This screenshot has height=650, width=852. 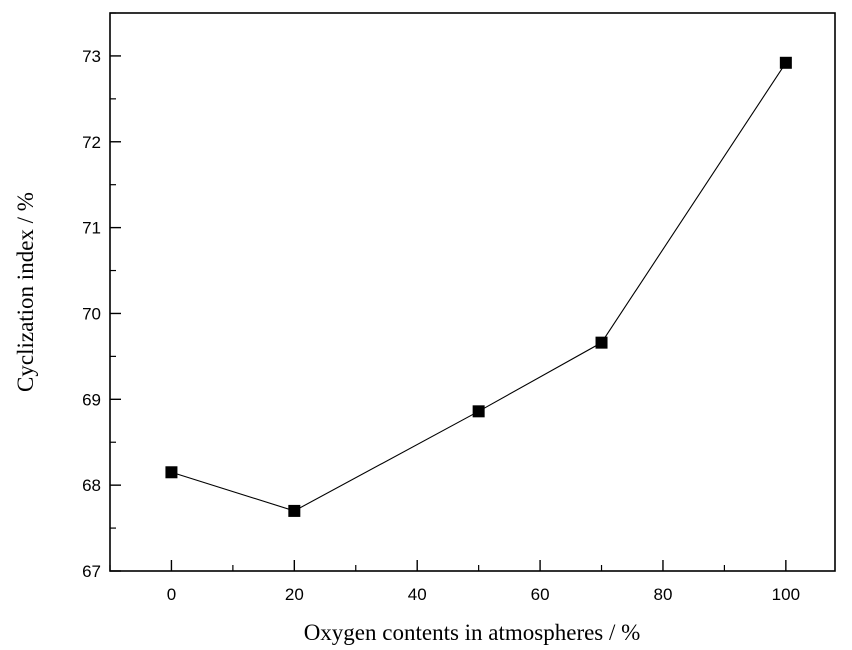 I want to click on x-tick-label: 80, so click(x=663, y=594).